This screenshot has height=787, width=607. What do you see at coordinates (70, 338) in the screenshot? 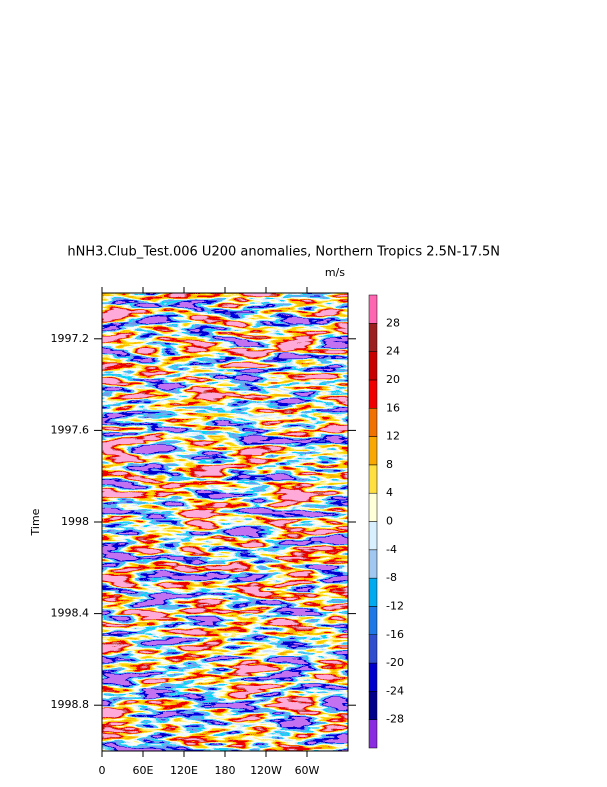
I see `y-tick-label: 1997.2` at bounding box center [70, 338].